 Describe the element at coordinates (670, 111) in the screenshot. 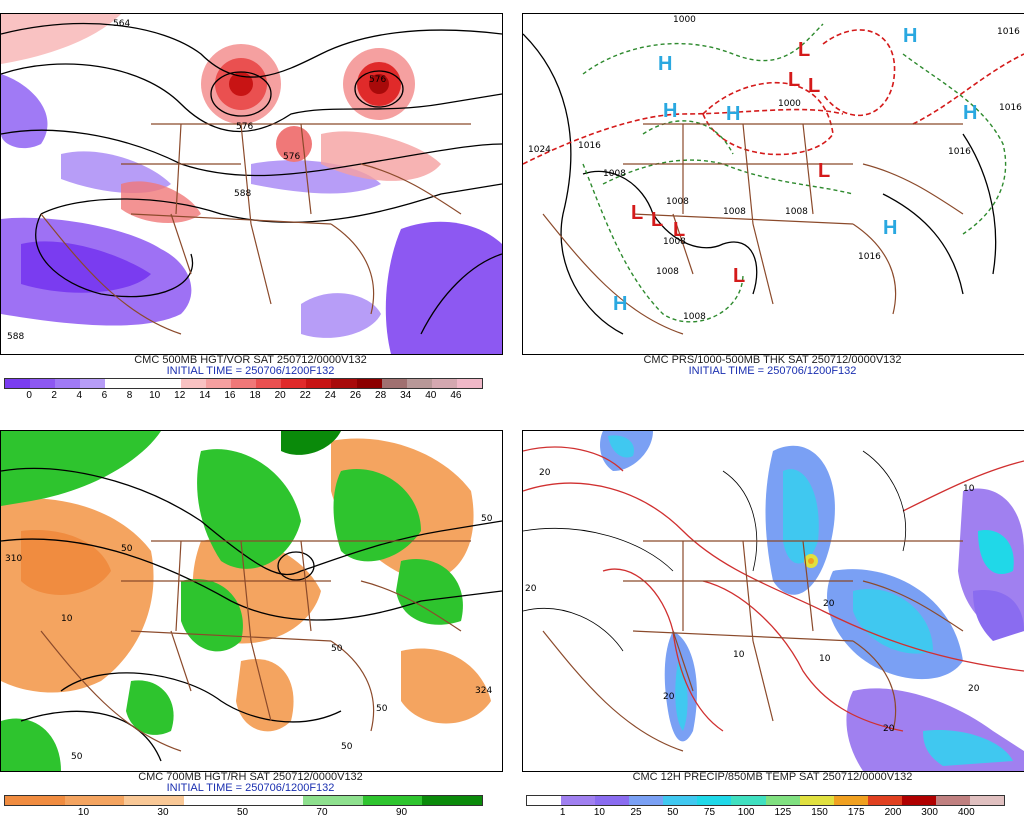

I see `p2-high-2: H` at that location.